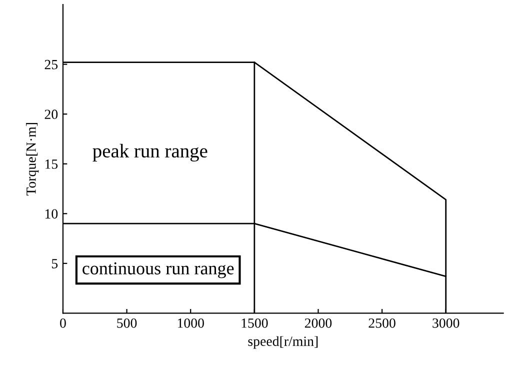  What do you see at coordinates (55, 263) in the screenshot?
I see `y-tick-label: 5` at bounding box center [55, 263].